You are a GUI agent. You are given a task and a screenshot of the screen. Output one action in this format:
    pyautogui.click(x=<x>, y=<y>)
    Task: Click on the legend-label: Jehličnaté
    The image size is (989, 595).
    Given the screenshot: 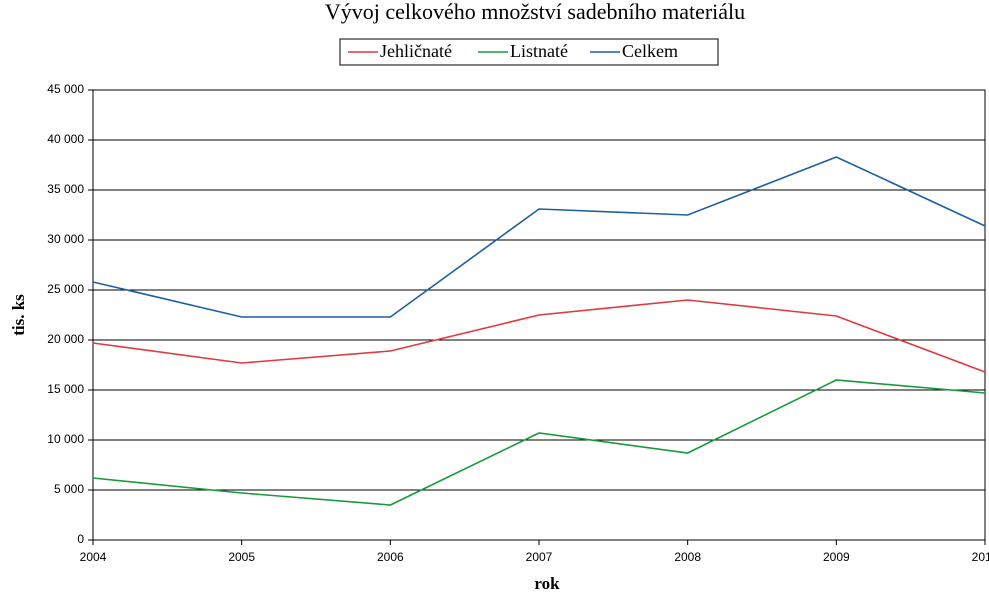 What is the action you would take?
    pyautogui.click(x=416, y=51)
    